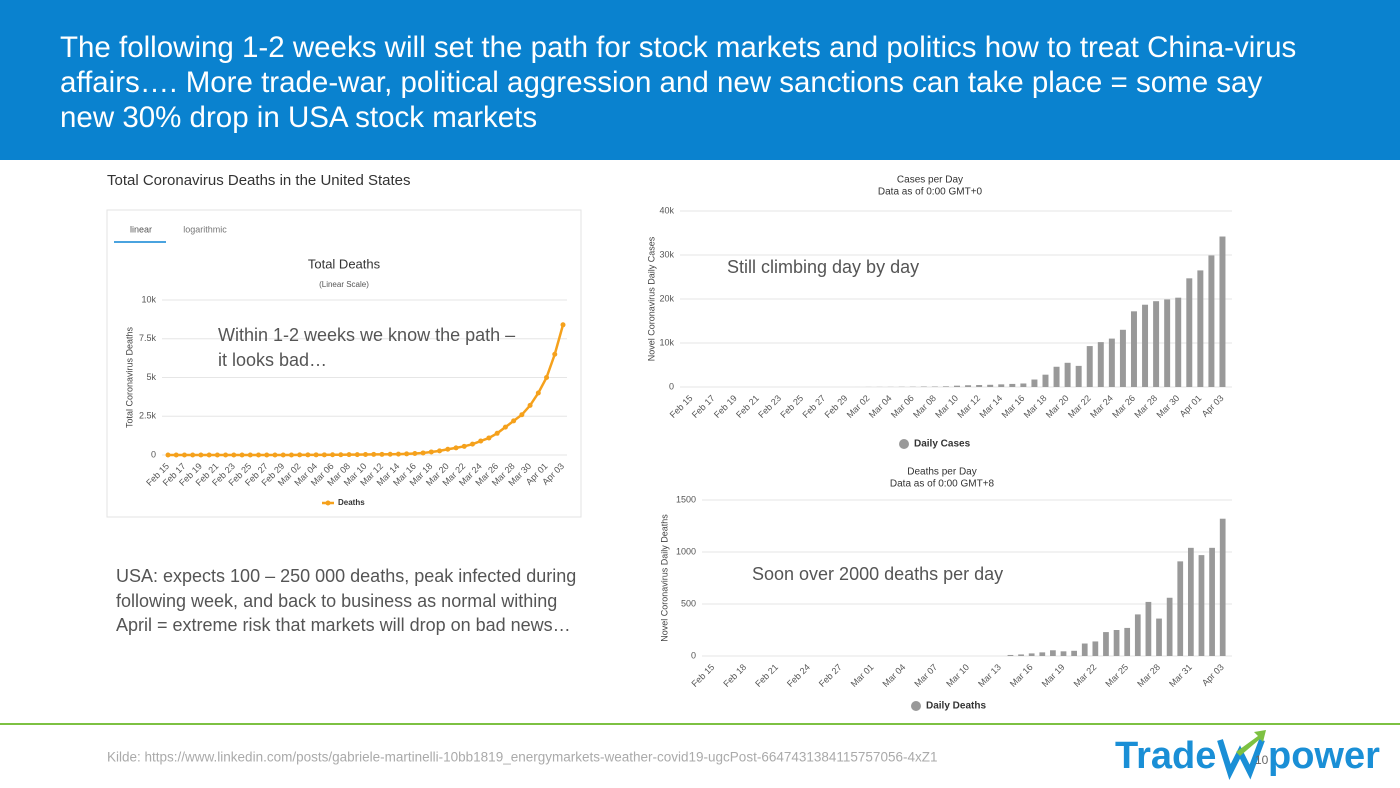  I want to click on y-tick-label: 20k, so click(666, 298).